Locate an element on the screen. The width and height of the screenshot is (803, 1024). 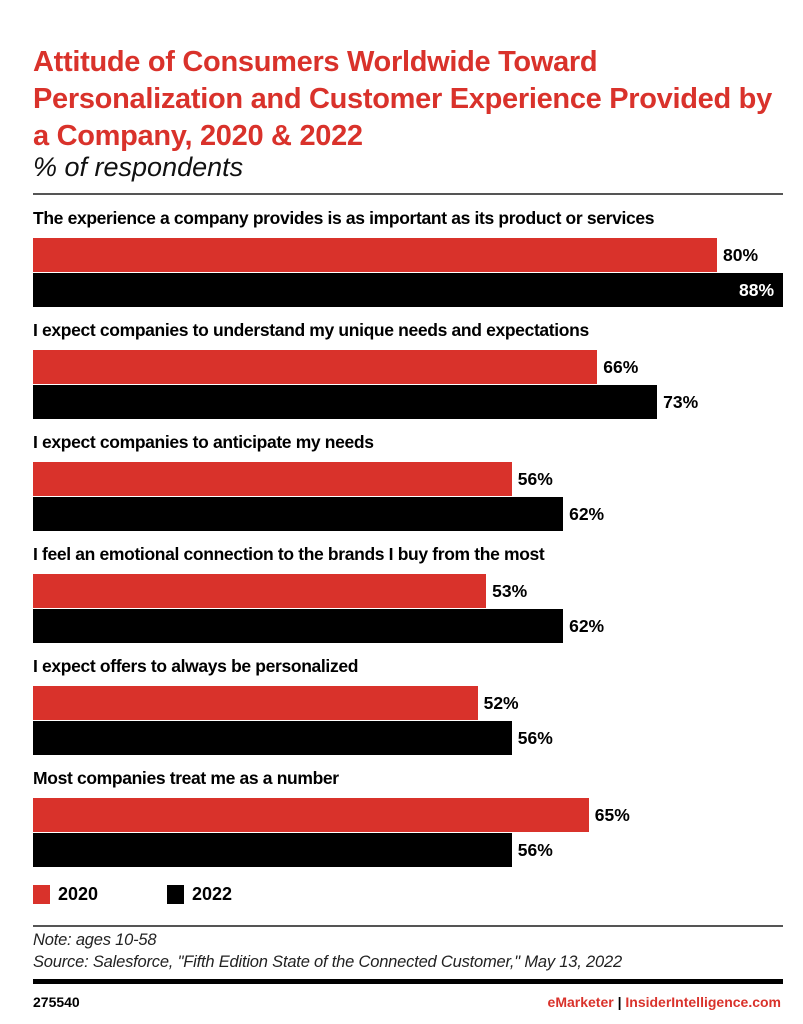
data-label: 66% is located at coordinates (621, 367).